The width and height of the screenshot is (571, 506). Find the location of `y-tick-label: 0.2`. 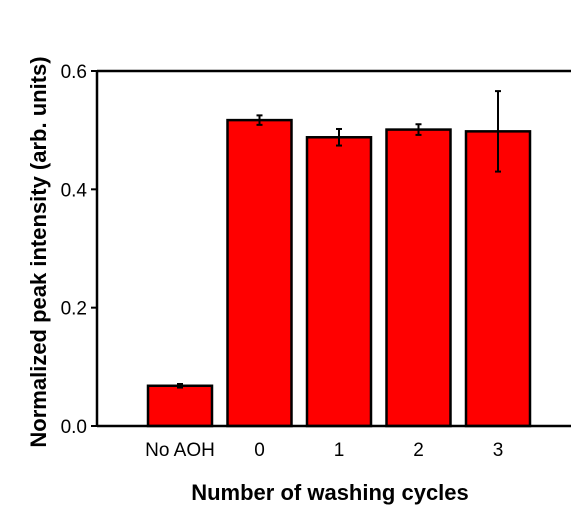

y-tick-label: 0.2 is located at coordinates (74, 309).